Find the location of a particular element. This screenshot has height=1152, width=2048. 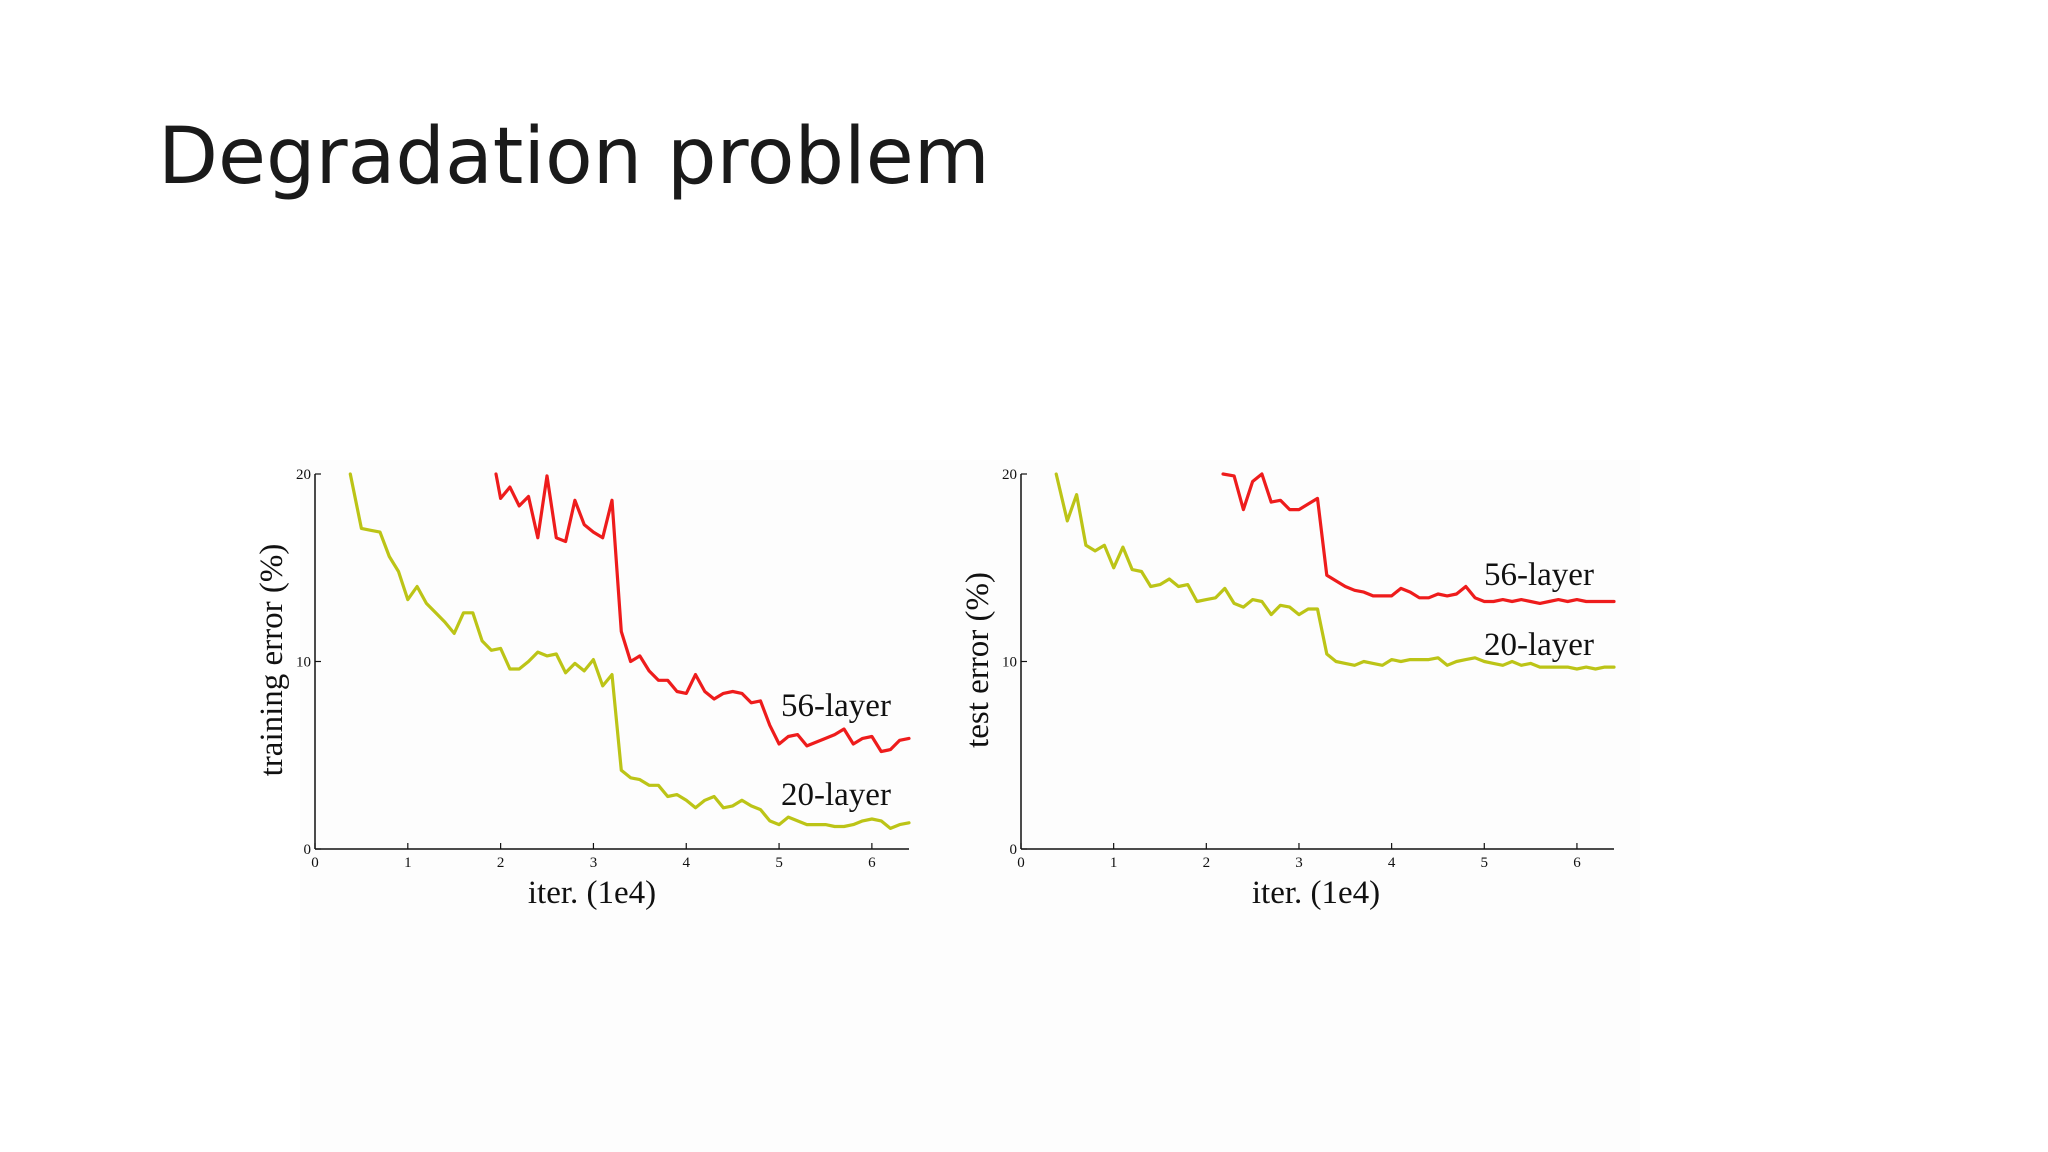

y-axis-label: test error (%) is located at coordinates (978, 660).